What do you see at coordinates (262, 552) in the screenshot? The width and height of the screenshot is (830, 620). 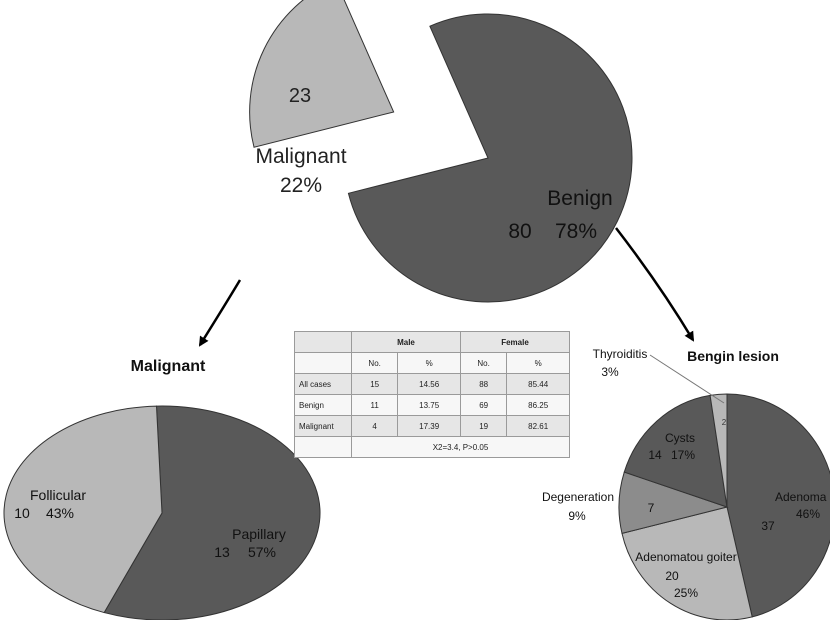 I see `papillary-percent-label: 57%` at bounding box center [262, 552].